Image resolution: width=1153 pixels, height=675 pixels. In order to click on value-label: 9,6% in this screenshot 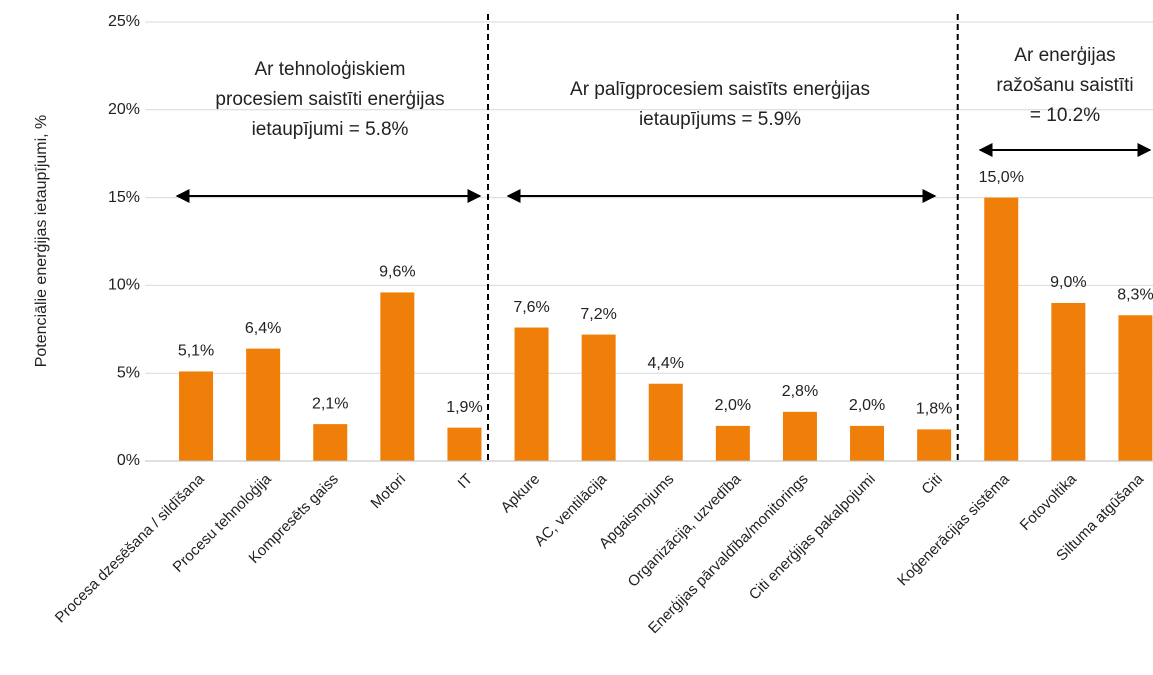, I will do `click(397, 272)`.